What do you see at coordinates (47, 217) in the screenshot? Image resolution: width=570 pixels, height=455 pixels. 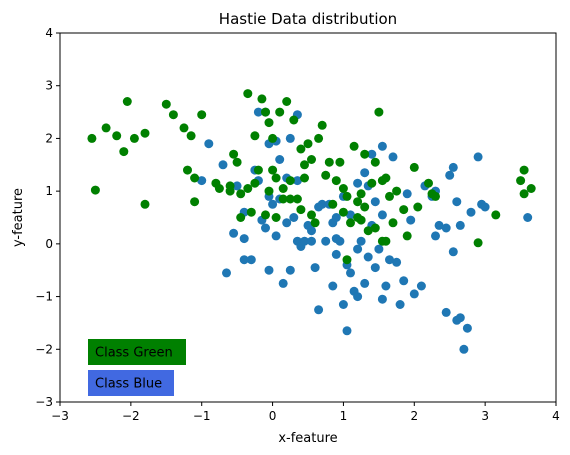 I see `y-ticks: −3 −2 −1 0 1 2 3 4` at bounding box center [47, 217].